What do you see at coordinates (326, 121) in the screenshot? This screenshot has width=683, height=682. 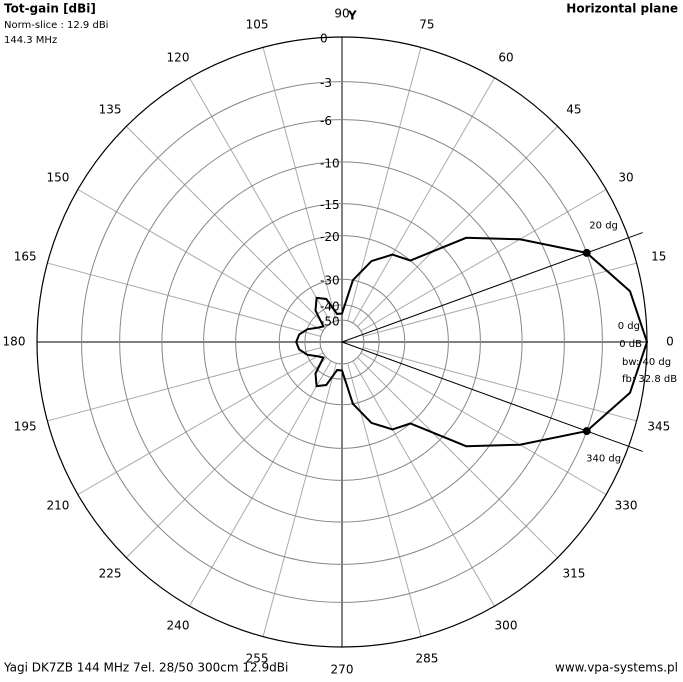 I see `r-tick-label: -6` at bounding box center [326, 121].